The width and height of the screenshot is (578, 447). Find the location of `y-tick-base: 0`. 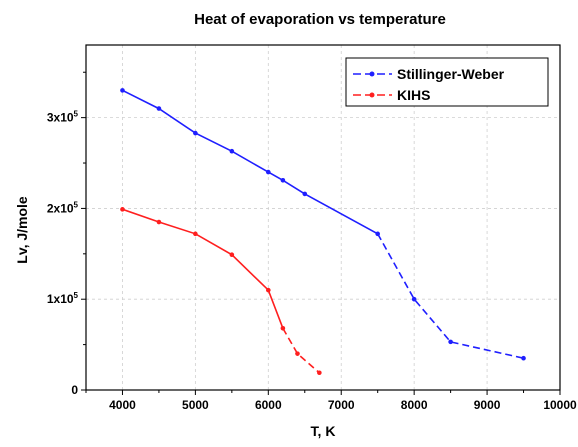

y-tick-base: 0 is located at coordinates (74, 390).